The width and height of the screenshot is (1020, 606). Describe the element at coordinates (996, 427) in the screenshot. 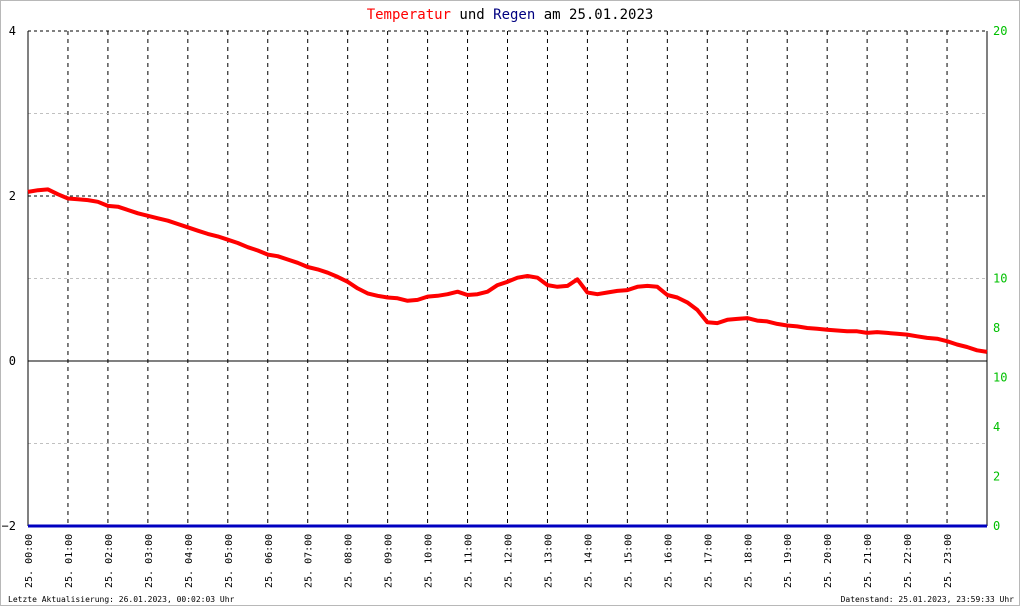

I see `y-right-tick-label: 4` at that location.